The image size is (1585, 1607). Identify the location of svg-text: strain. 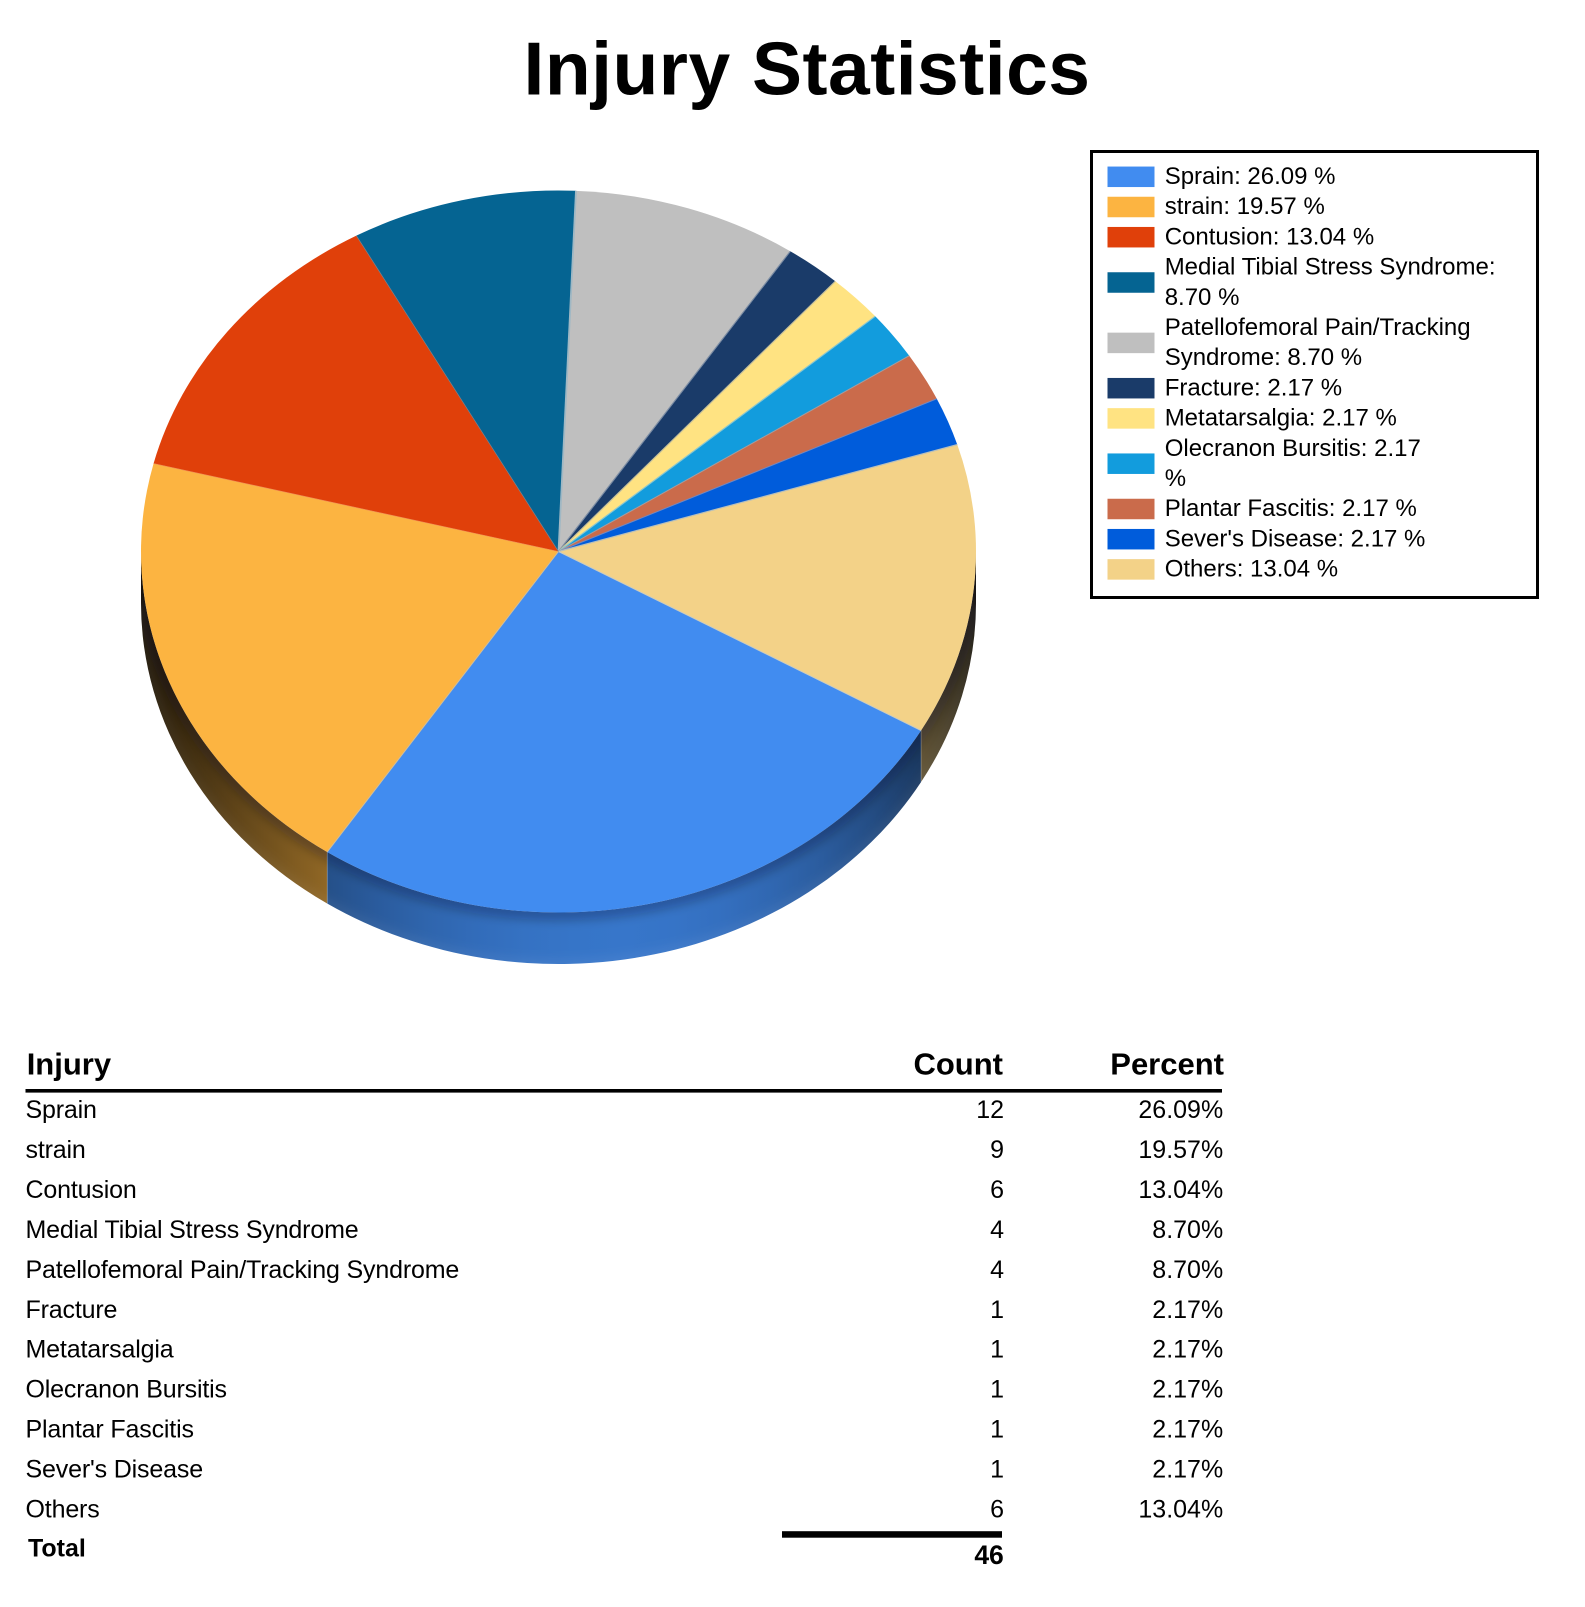
(56, 1150).